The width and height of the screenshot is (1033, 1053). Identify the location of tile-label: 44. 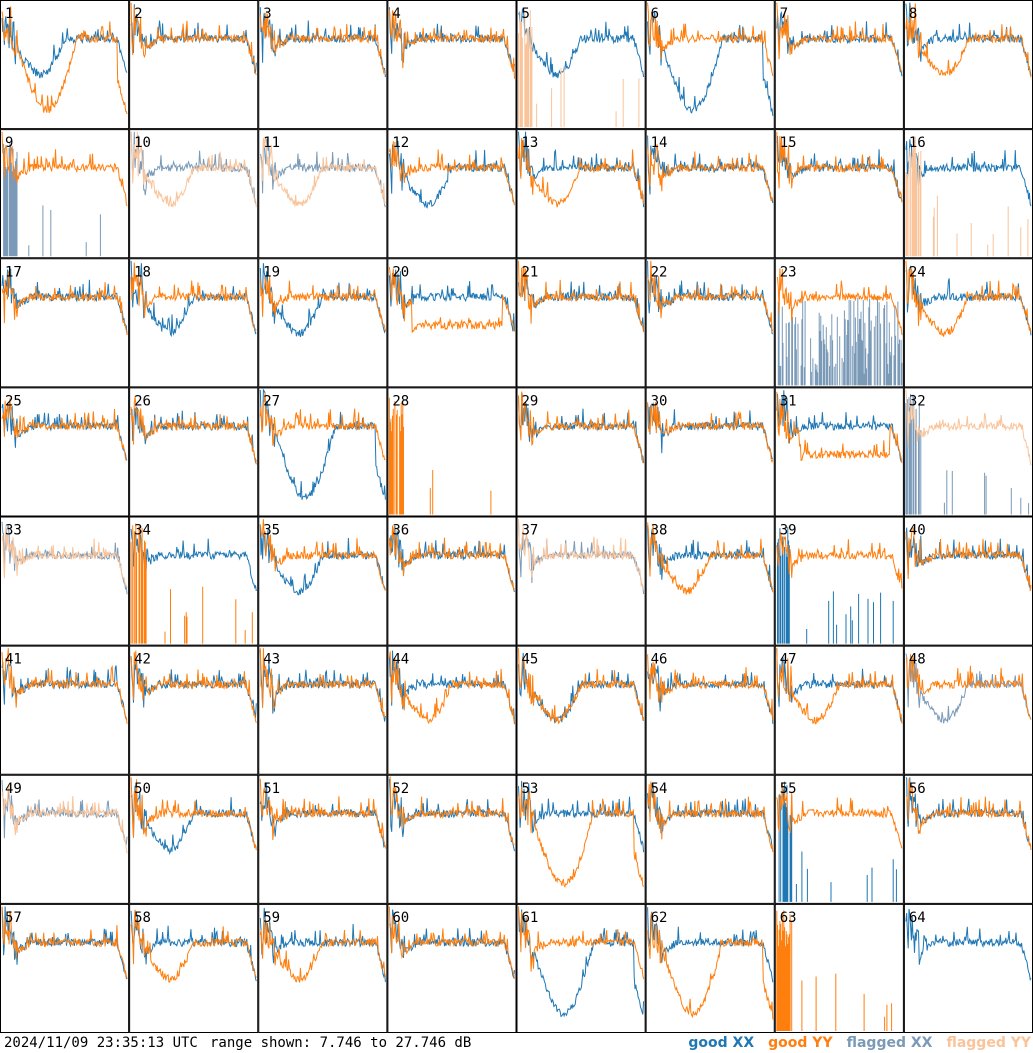
(400, 660).